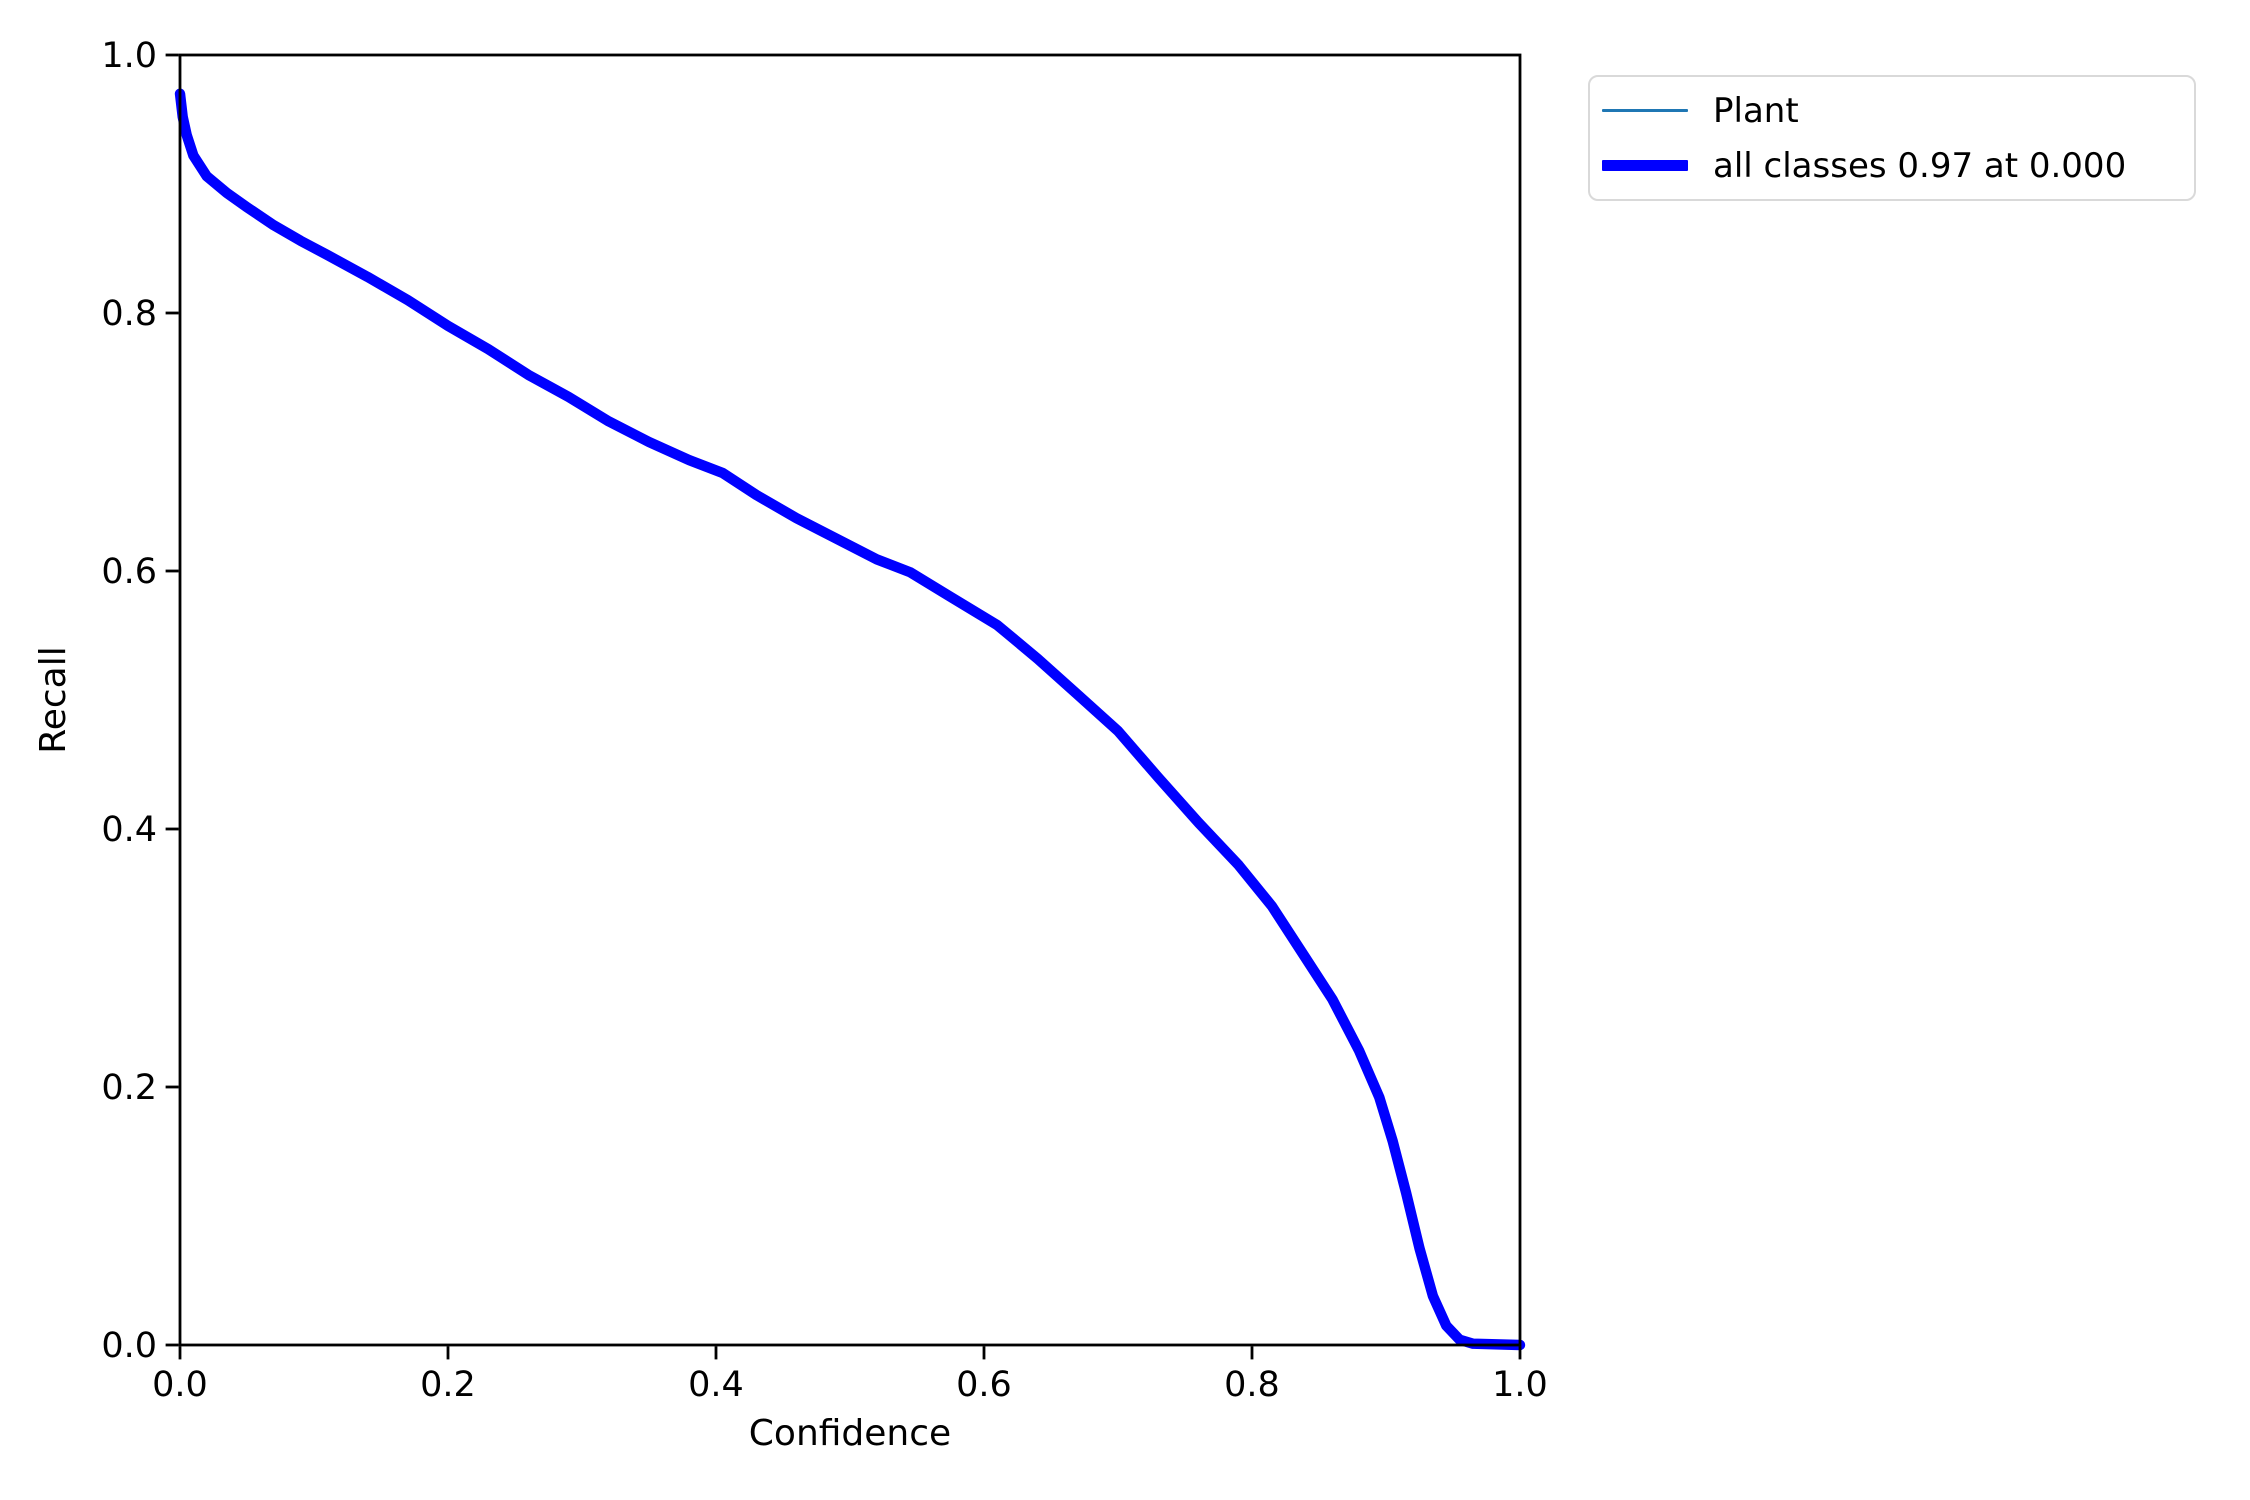 The width and height of the screenshot is (2250, 1500). What do you see at coordinates (129, 1088) in the screenshot?
I see `y-tick-label: 0.2` at bounding box center [129, 1088].